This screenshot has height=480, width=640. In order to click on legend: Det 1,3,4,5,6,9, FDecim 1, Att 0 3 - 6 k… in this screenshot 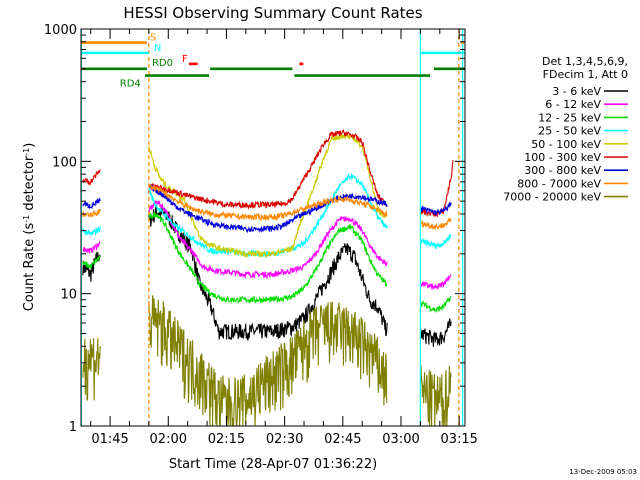, I will do `click(565, 129)`.